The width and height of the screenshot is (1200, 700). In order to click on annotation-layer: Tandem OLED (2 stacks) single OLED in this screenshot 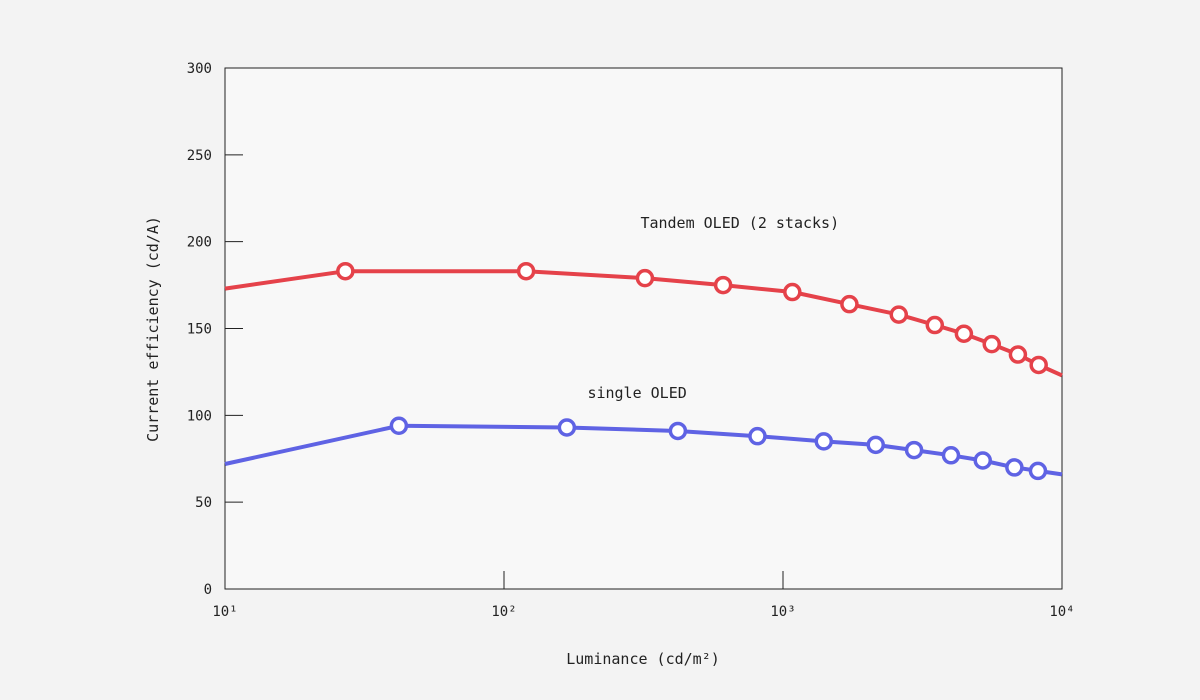, I will do `click(713, 308)`.